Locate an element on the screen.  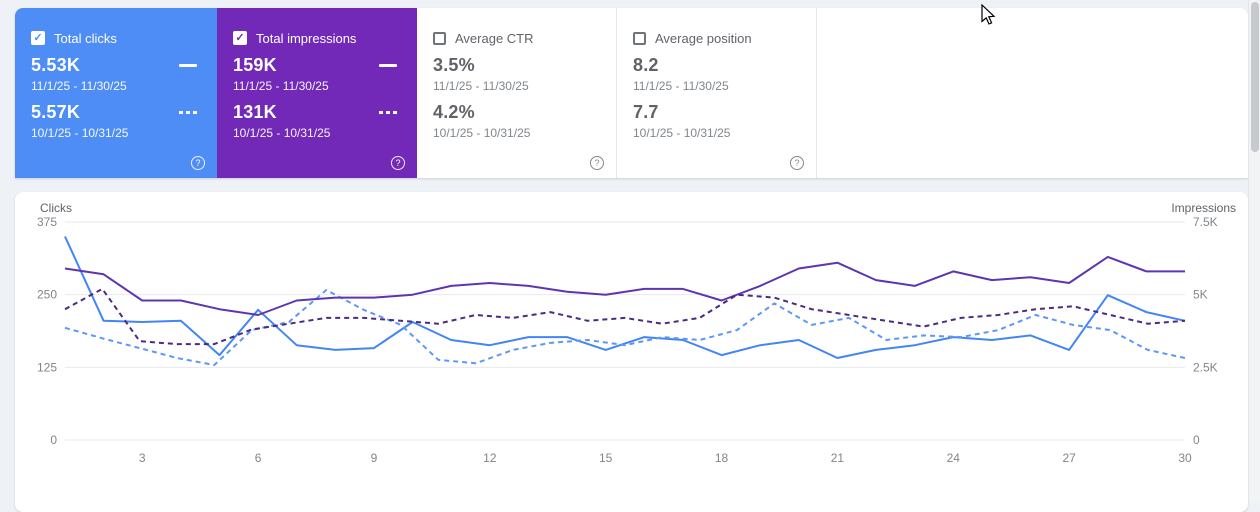
card-header: ✓ Total clicks is located at coordinates (116, 38).